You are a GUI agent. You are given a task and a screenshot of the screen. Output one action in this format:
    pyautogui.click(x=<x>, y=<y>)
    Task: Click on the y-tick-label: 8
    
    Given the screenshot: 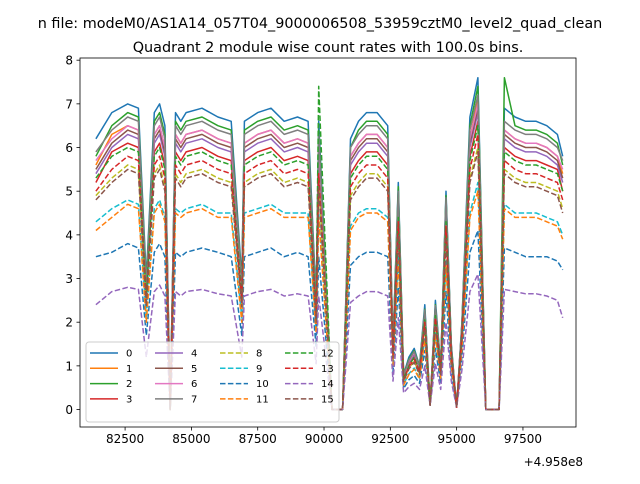 What is the action you would take?
    pyautogui.click(x=69, y=61)
    